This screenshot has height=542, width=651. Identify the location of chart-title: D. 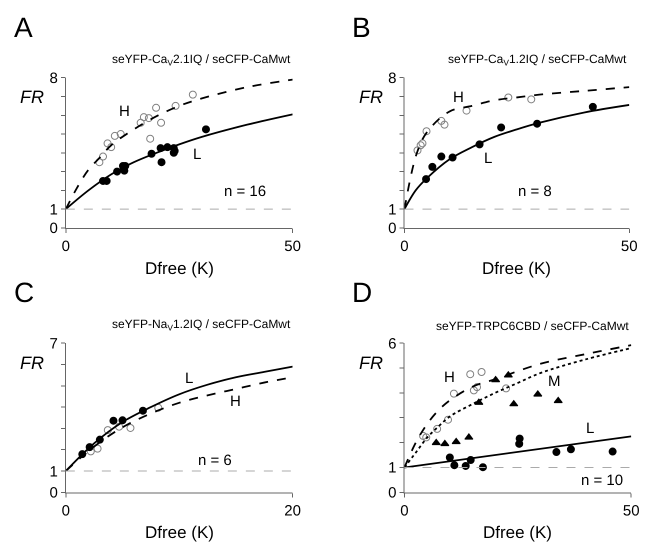
(362, 292).